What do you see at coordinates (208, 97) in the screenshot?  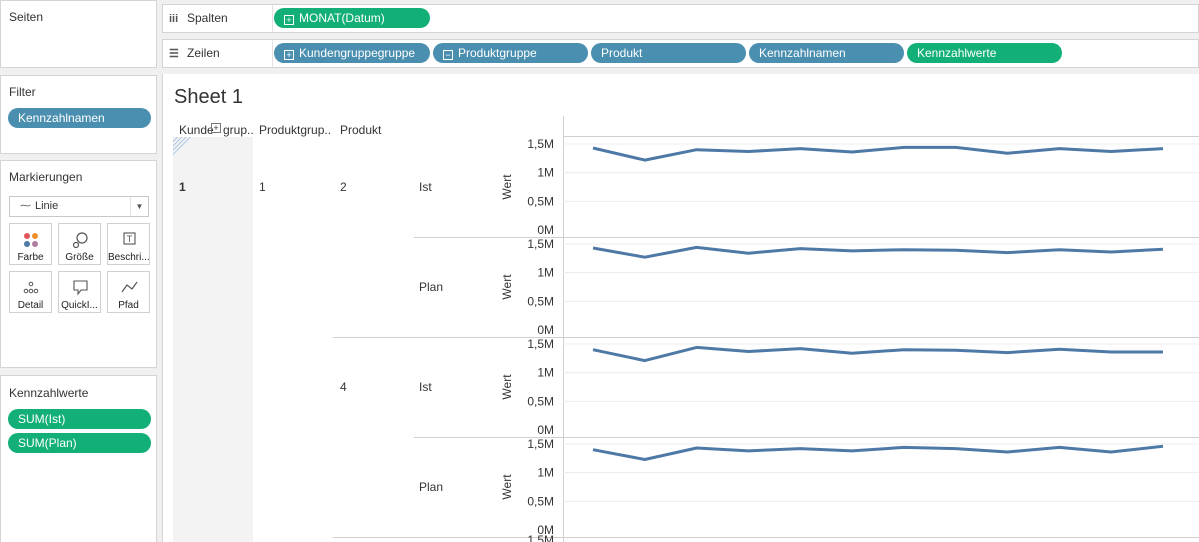 I see `sheet-title: Sheet 1` at bounding box center [208, 97].